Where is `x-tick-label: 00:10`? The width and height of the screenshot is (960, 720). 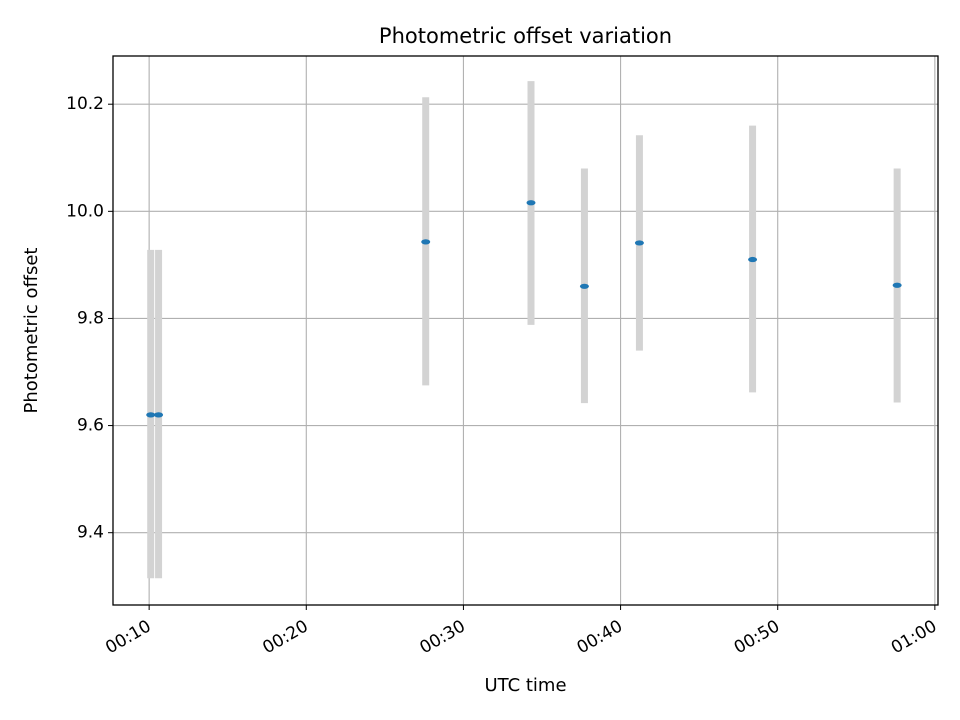 x-tick-label: 00:10 is located at coordinates (128, 637).